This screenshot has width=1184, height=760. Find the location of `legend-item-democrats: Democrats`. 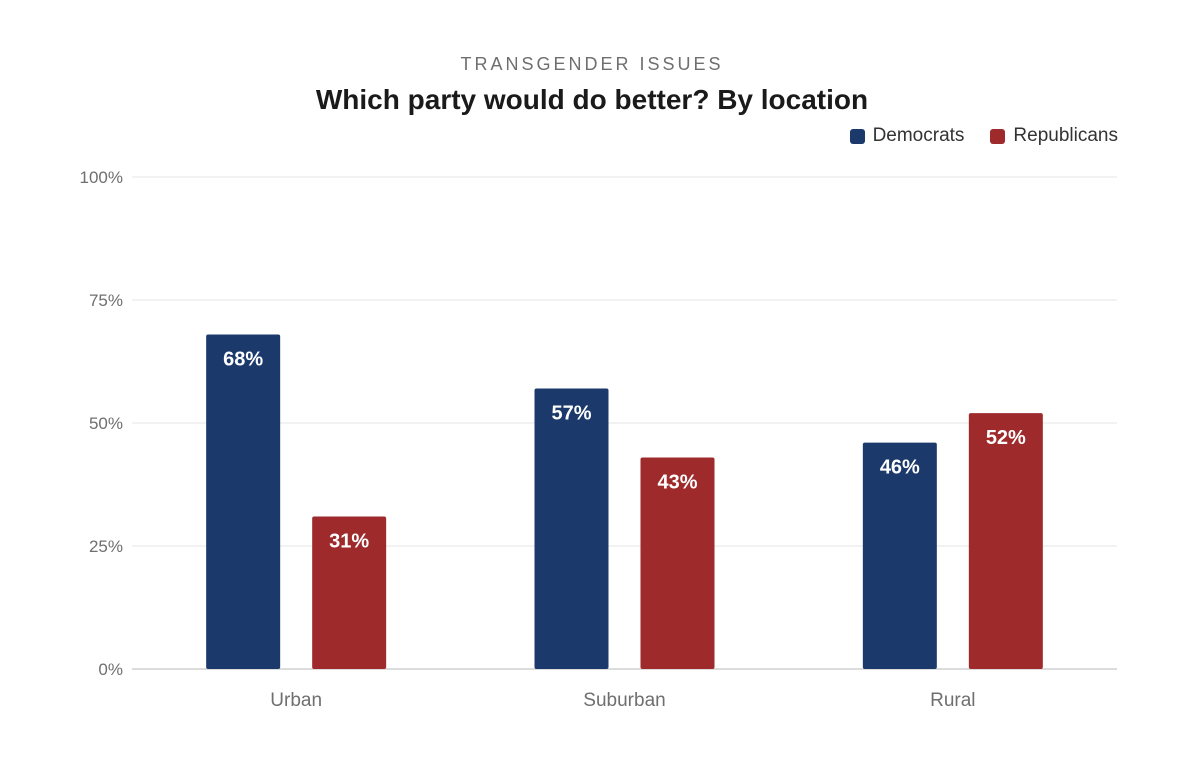

legend-item-democrats: Democrats is located at coordinates (907, 136).